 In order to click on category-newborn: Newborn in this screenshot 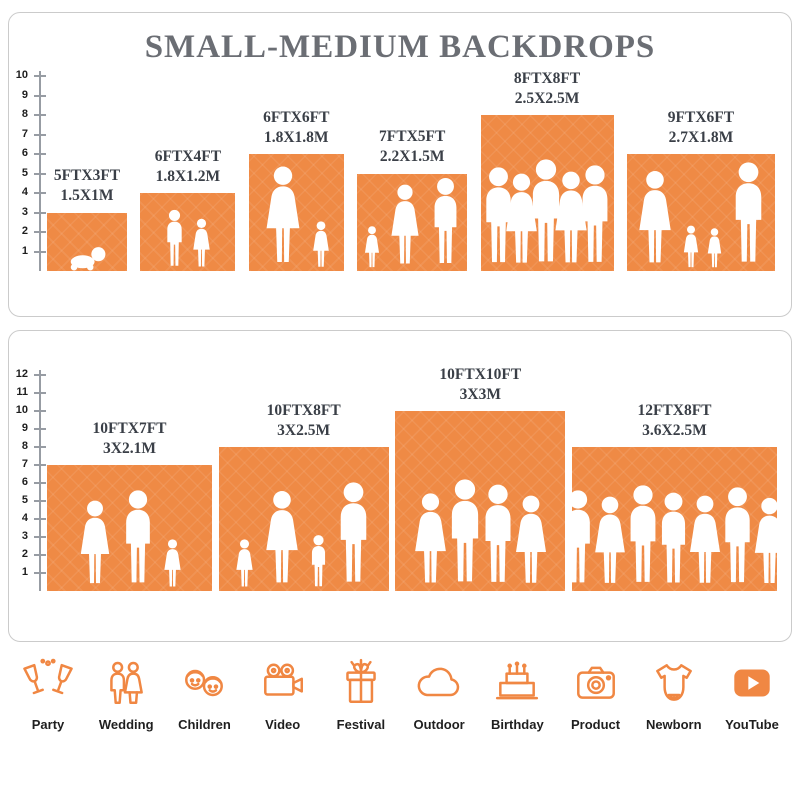, I will do `click(674, 695)`.